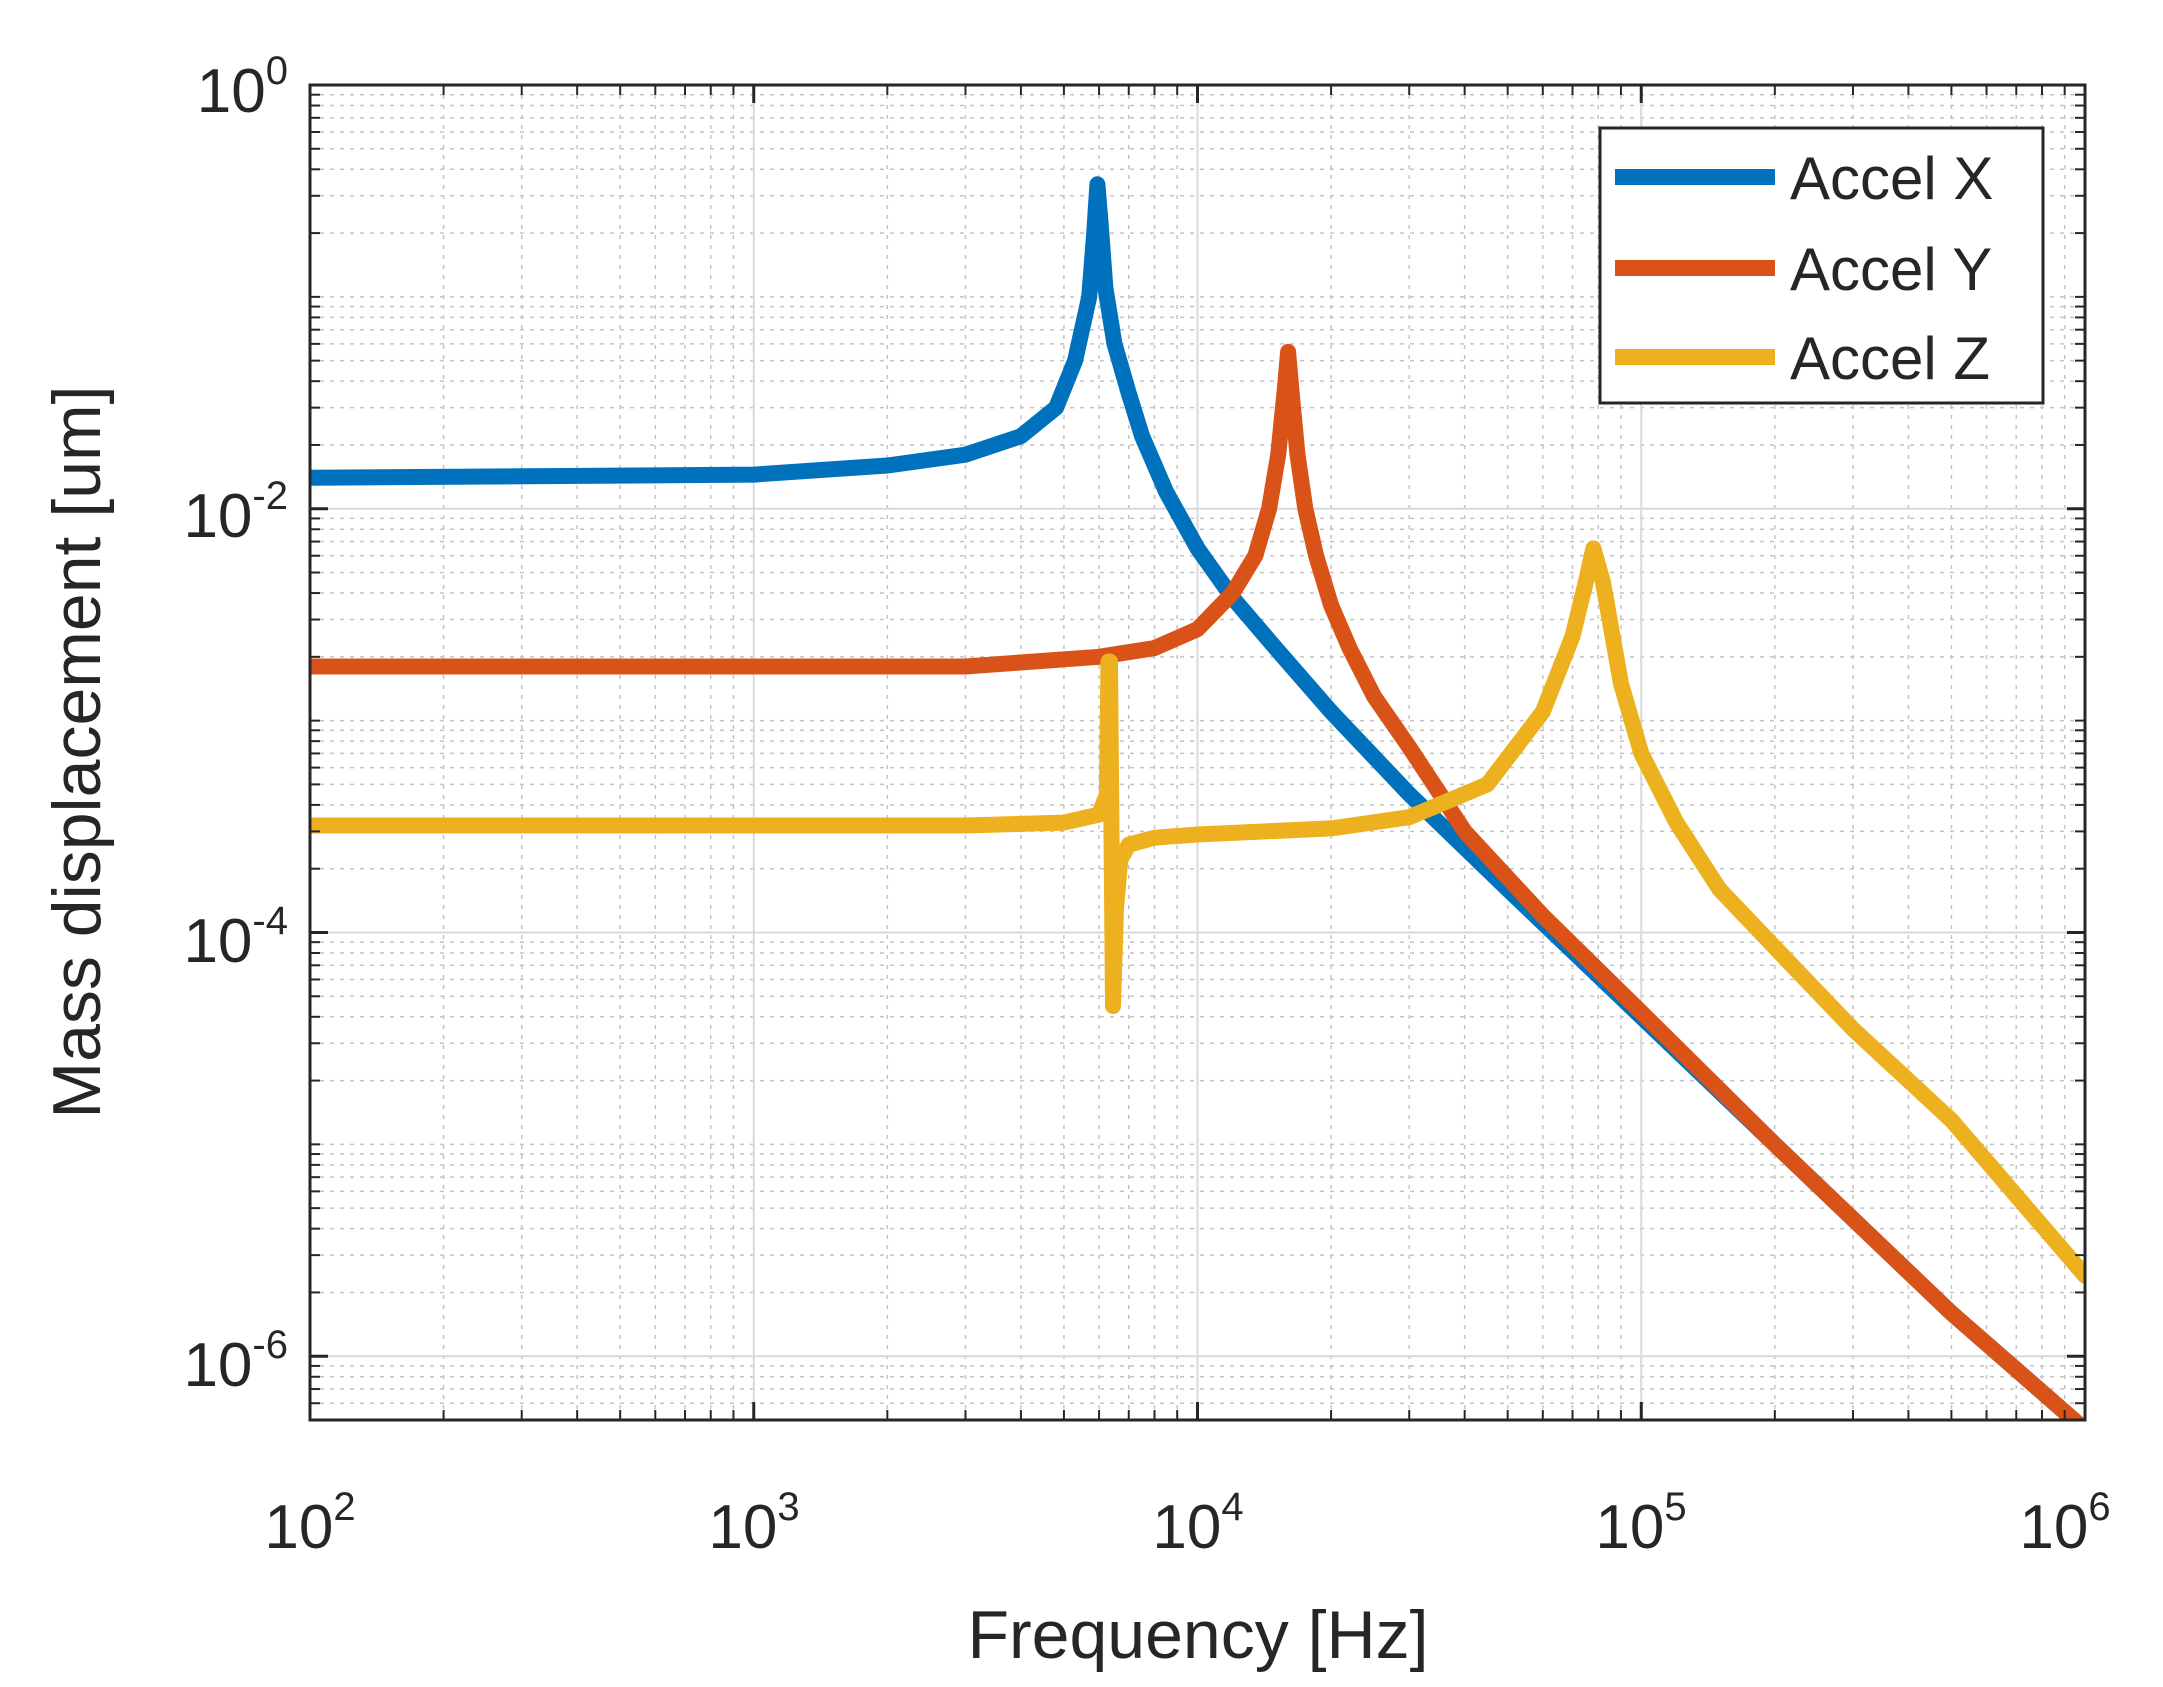  Describe the element at coordinates (235, 512) in the screenshot. I see `y-tick-label: 10⁻²` at that location.